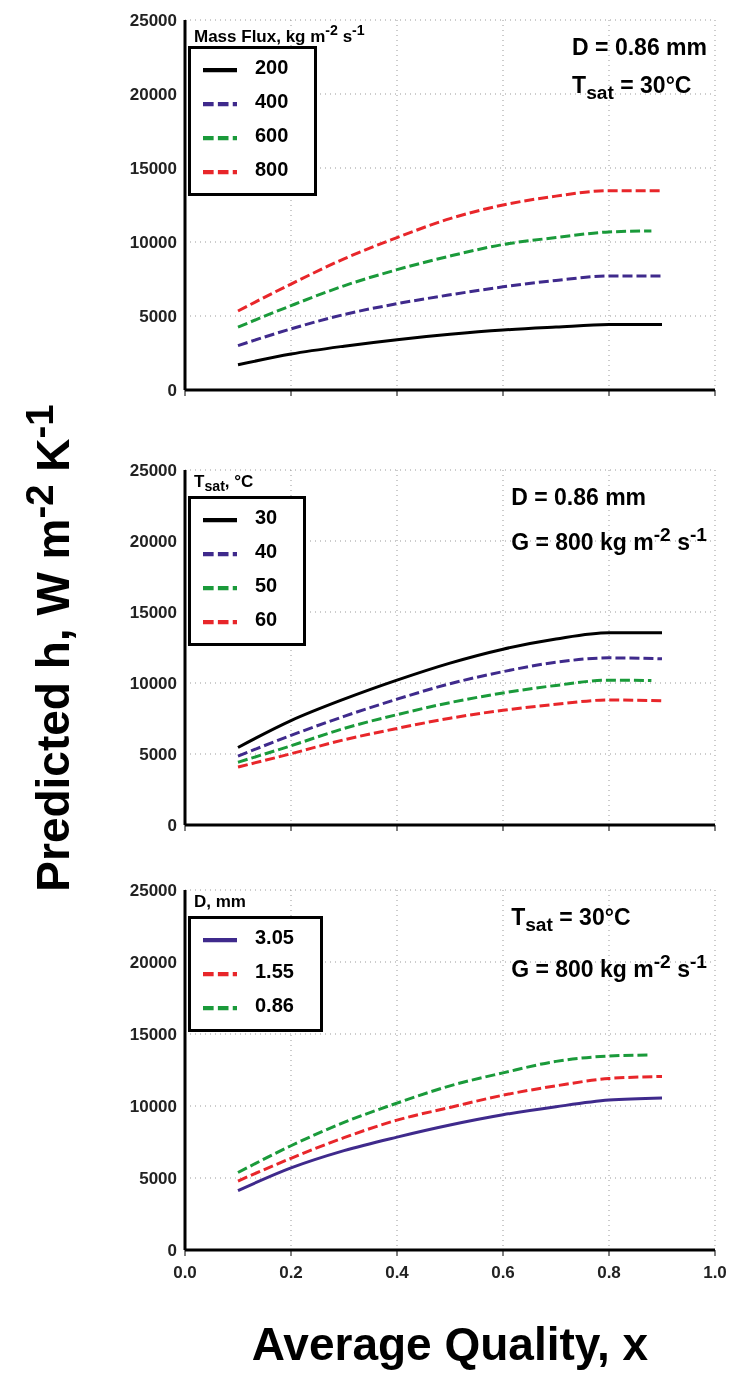  Describe the element at coordinates (397, 1272) in the screenshot. I see `x-tick-label: 0.4` at that location.